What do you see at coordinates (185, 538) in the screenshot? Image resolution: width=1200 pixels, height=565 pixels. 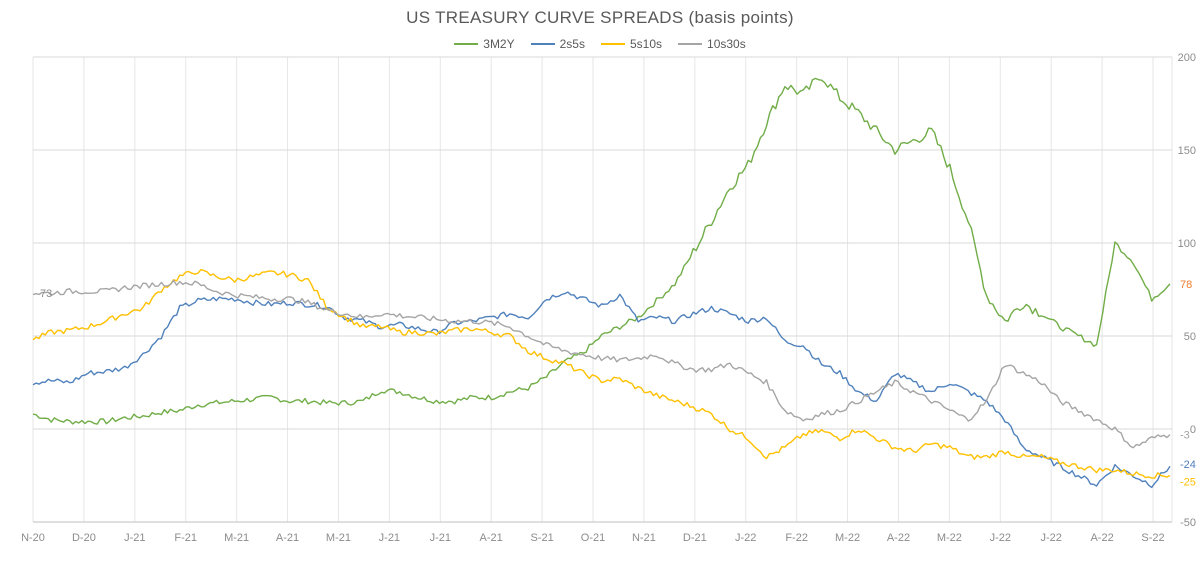 I see `x-tick-label: F-21` at bounding box center [185, 538].